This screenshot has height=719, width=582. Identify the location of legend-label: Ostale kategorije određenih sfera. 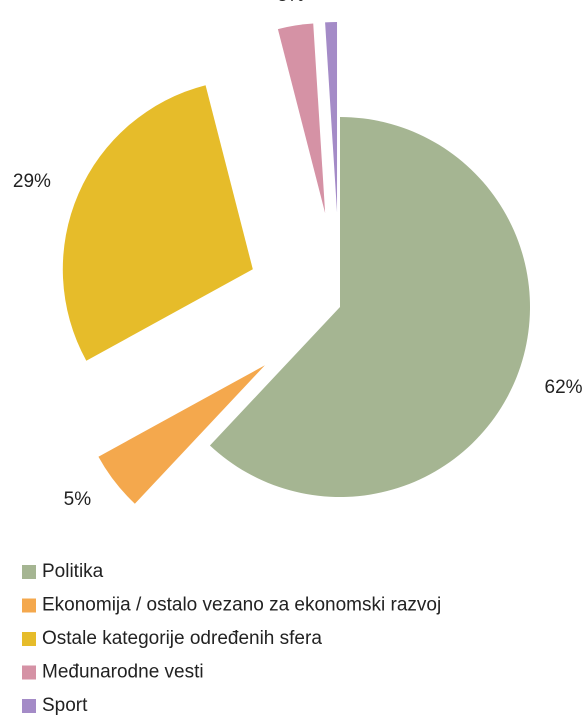
(182, 638).